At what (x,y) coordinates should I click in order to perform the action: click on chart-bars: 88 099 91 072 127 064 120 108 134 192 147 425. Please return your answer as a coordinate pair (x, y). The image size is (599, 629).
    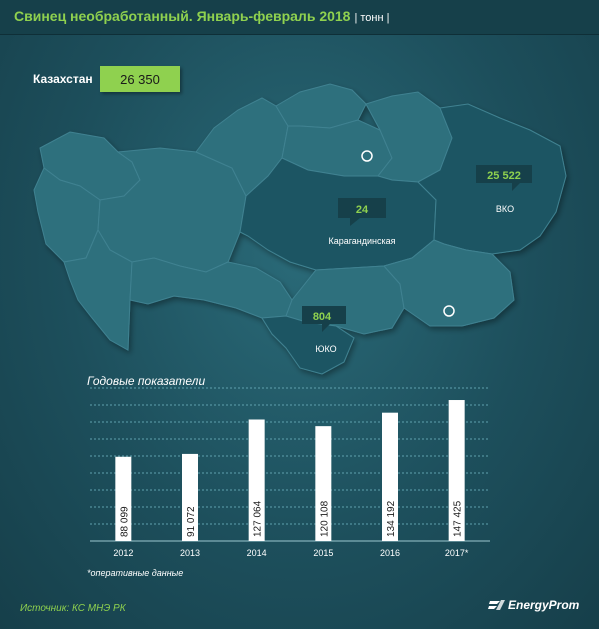
    Looking at the image, I should click on (290, 470).